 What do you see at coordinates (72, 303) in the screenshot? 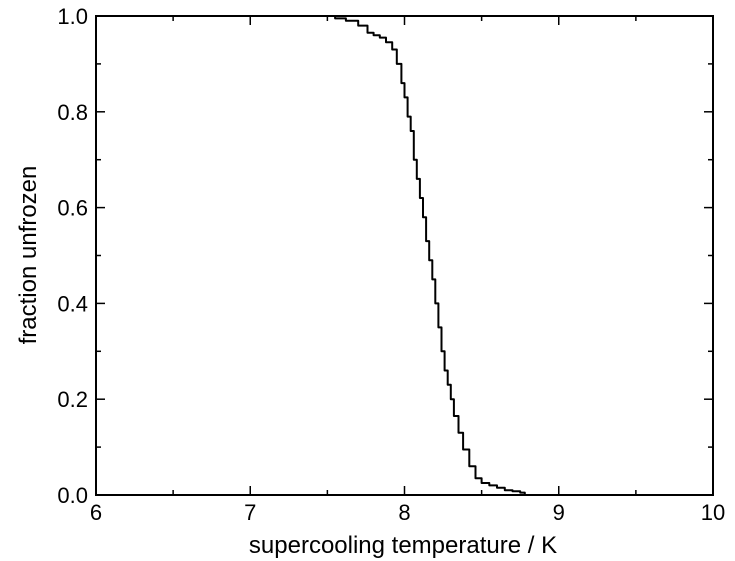
I see `y-tick-label: 0.4` at bounding box center [72, 303].